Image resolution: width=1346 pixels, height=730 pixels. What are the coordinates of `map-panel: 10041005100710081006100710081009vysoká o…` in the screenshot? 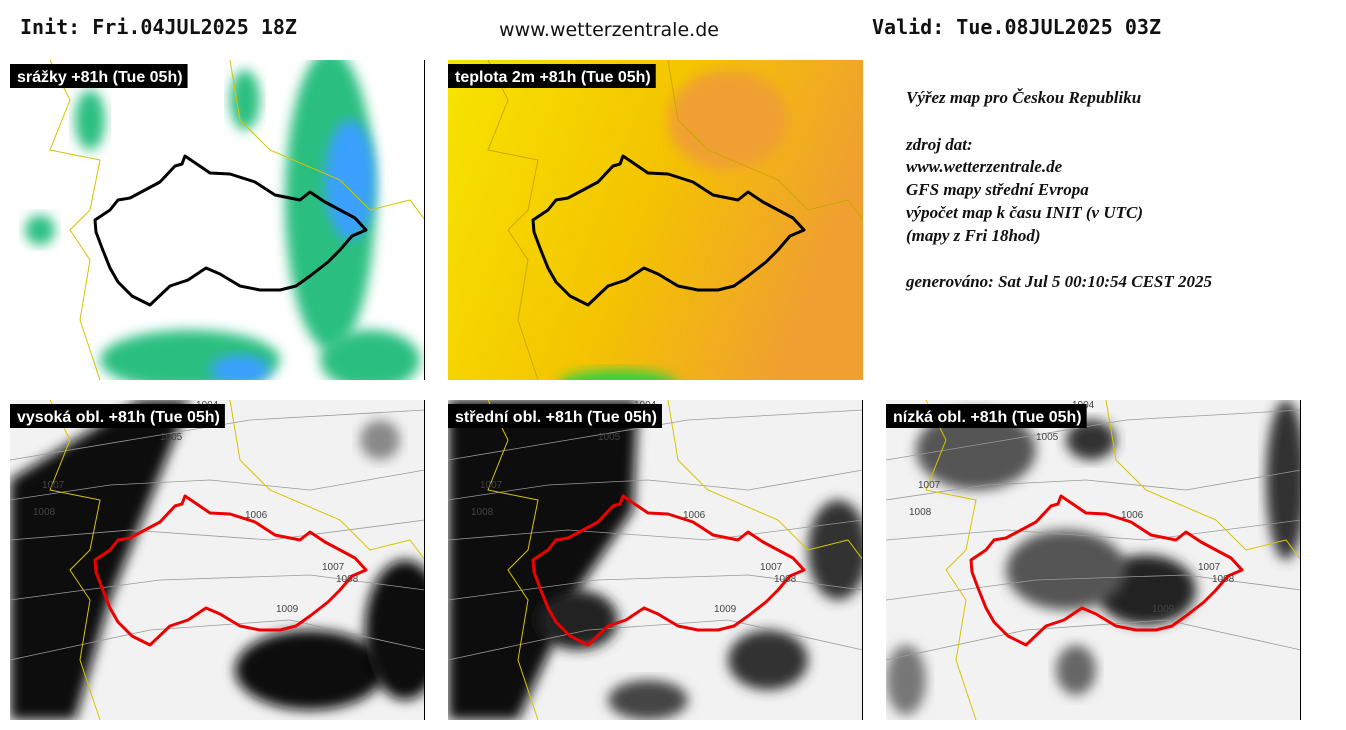 It's located at (217, 560).